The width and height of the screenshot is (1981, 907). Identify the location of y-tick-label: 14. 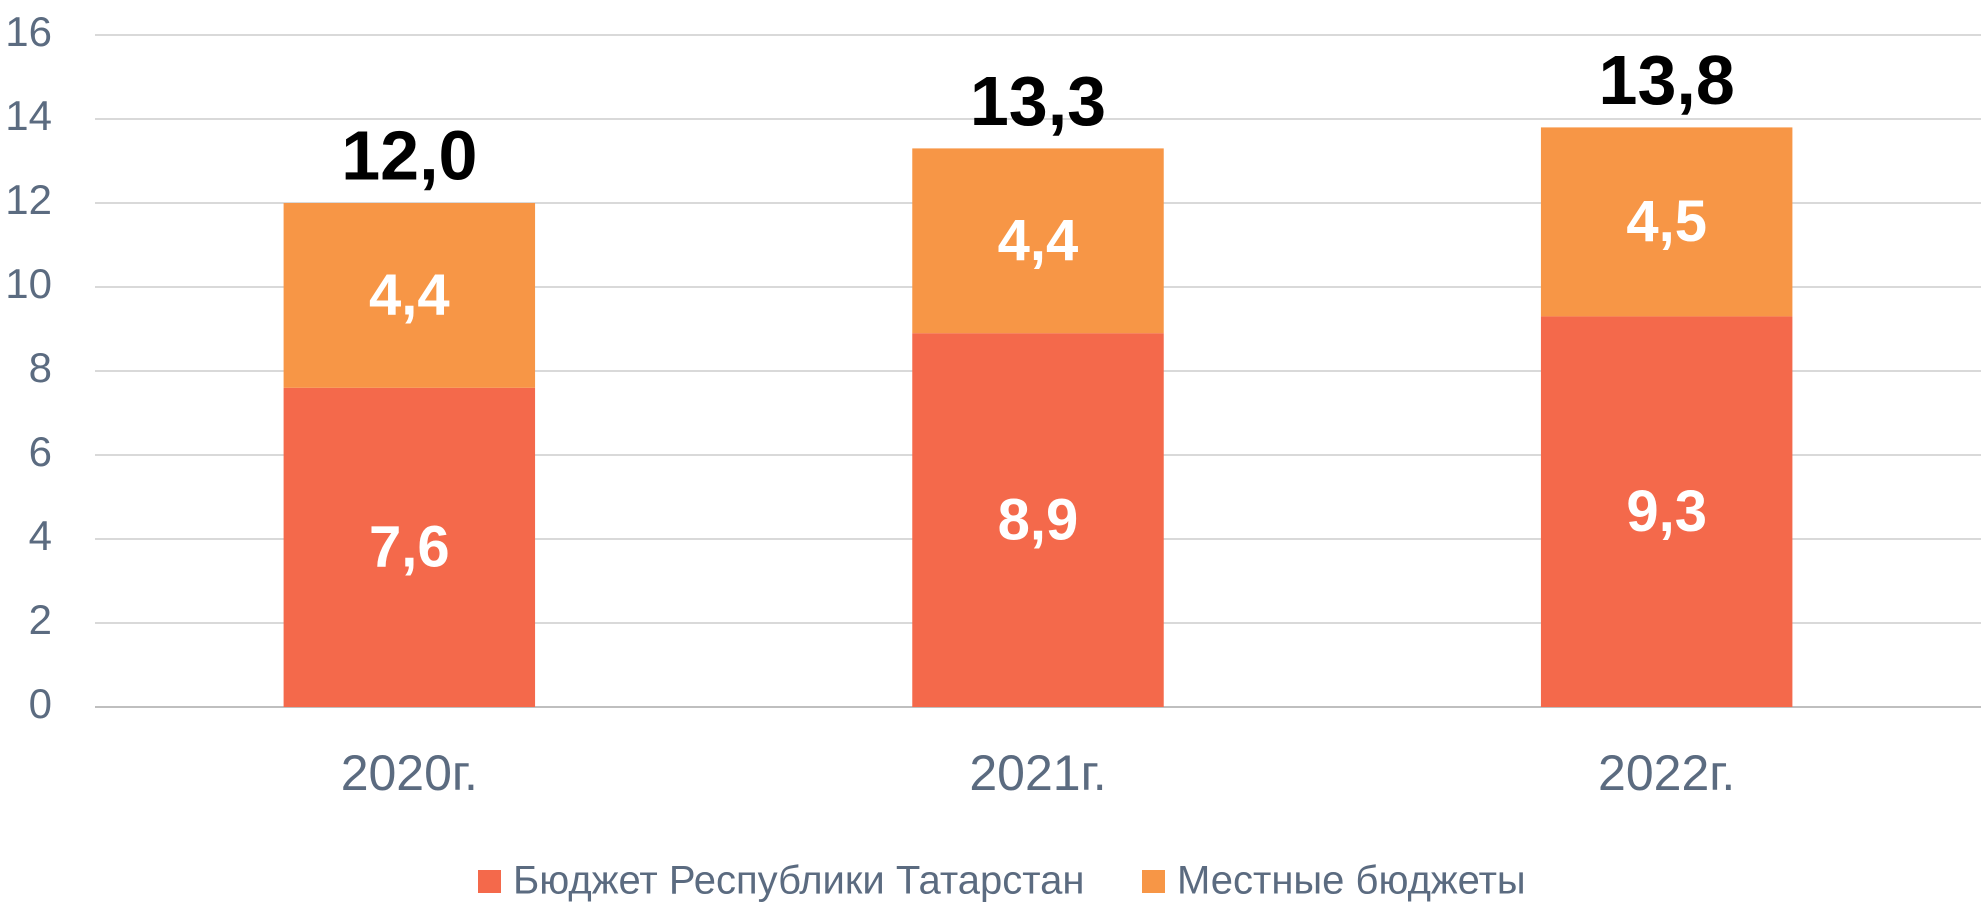
(28, 115).